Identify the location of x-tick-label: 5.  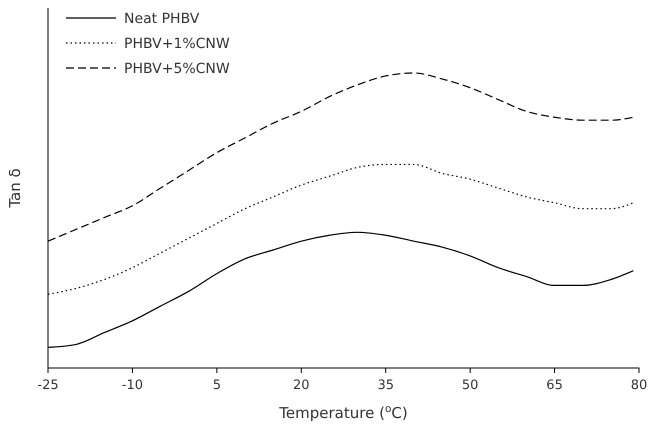
(216, 385).